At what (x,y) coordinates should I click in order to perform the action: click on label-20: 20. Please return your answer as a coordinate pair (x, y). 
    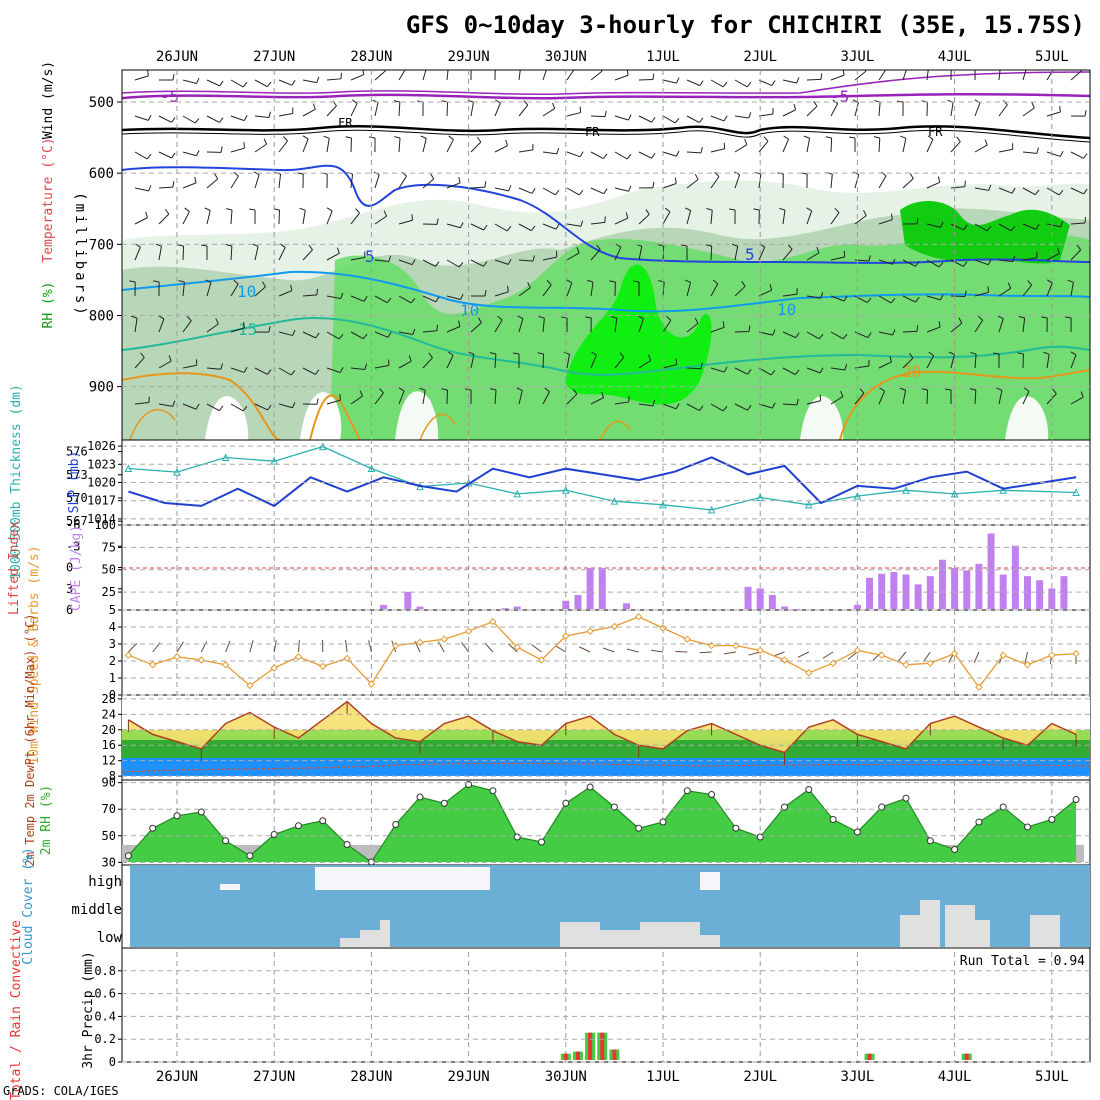
    Looking at the image, I should click on (911, 371).